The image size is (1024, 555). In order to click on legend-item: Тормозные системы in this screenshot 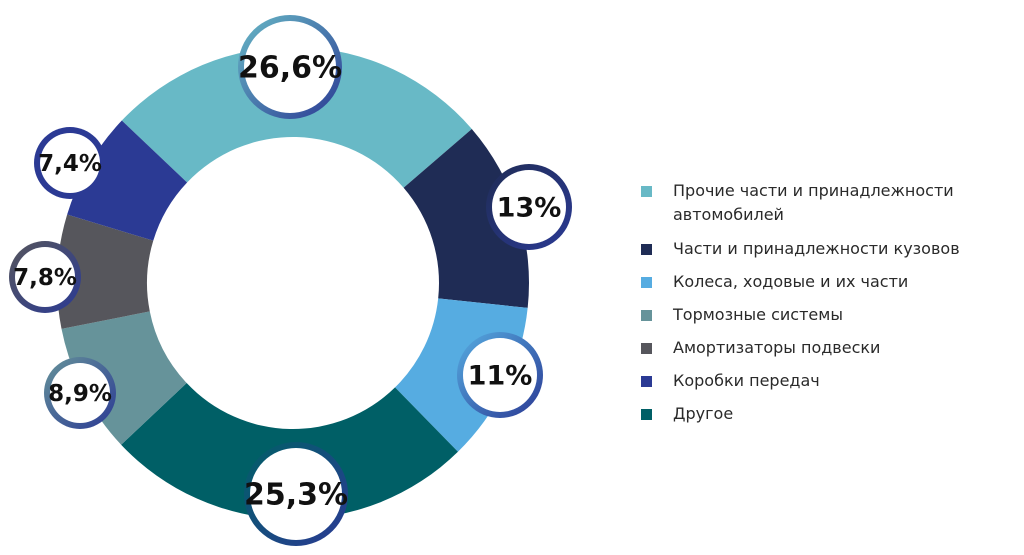, I will do `click(831, 315)`.